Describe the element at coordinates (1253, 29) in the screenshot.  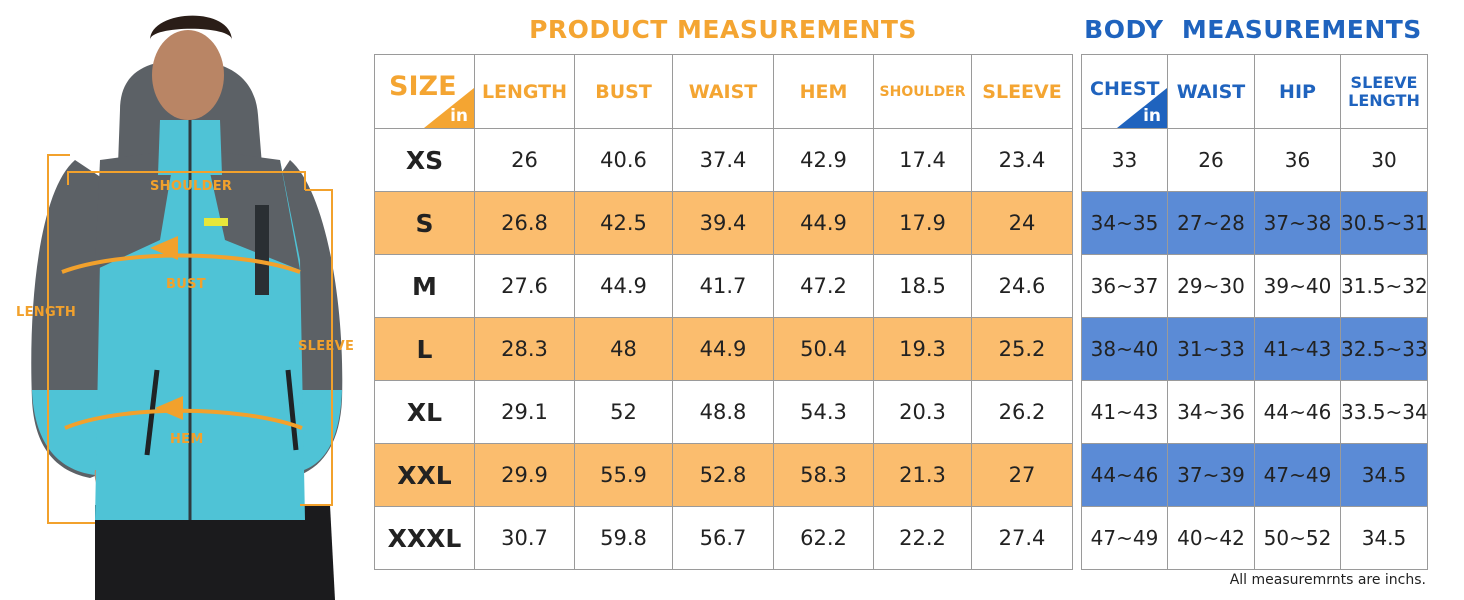
I see `body-measurements-title: BODY MEASUREMENTS` at that location.